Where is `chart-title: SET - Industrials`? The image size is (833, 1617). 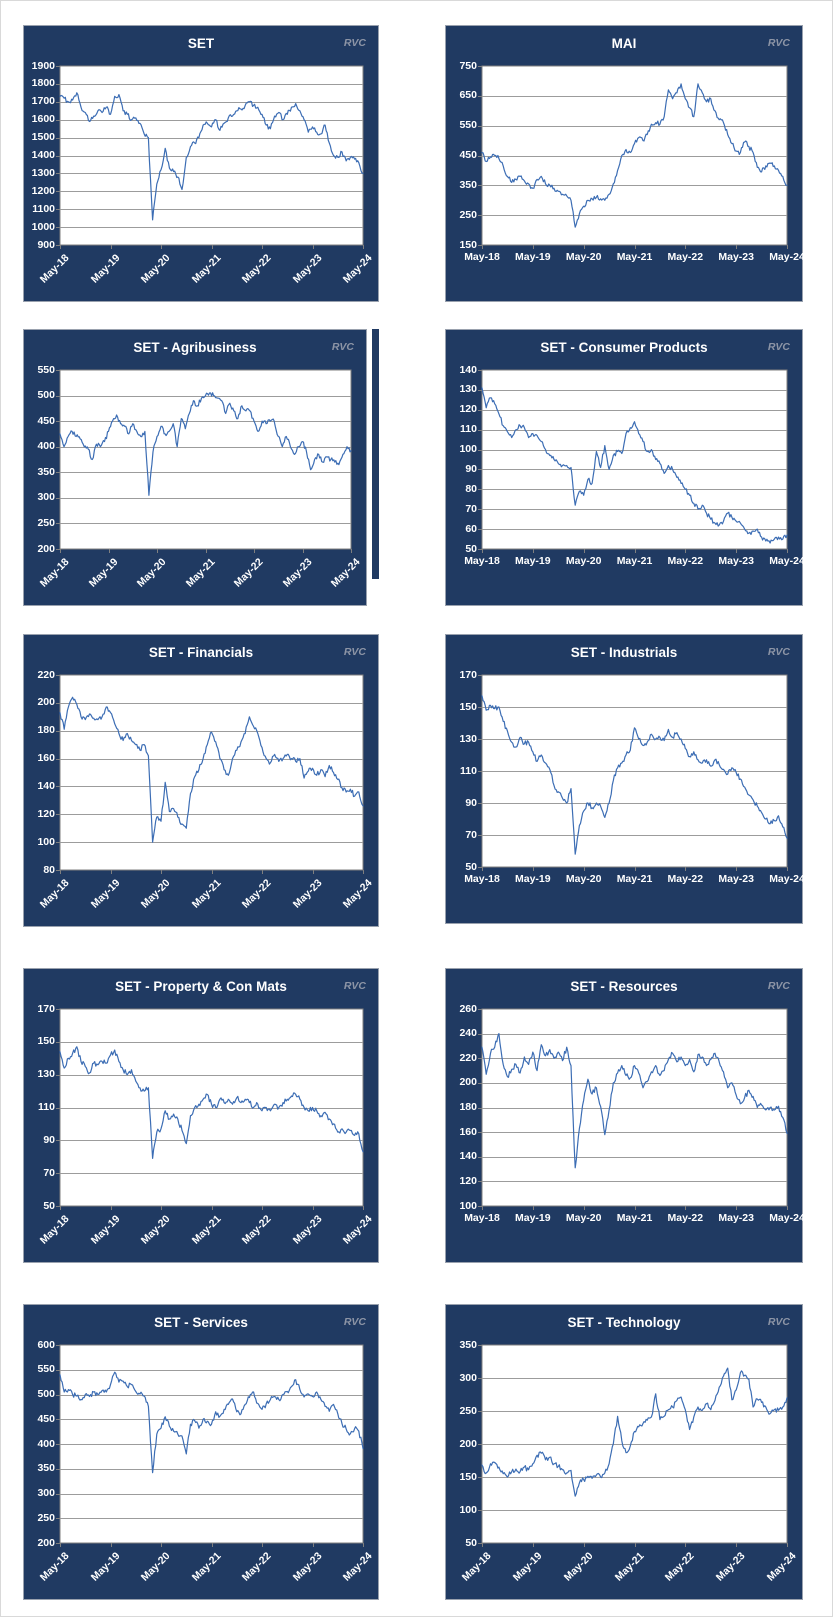 chart-title: SET - Industrials is located at coordinates (624, 652).